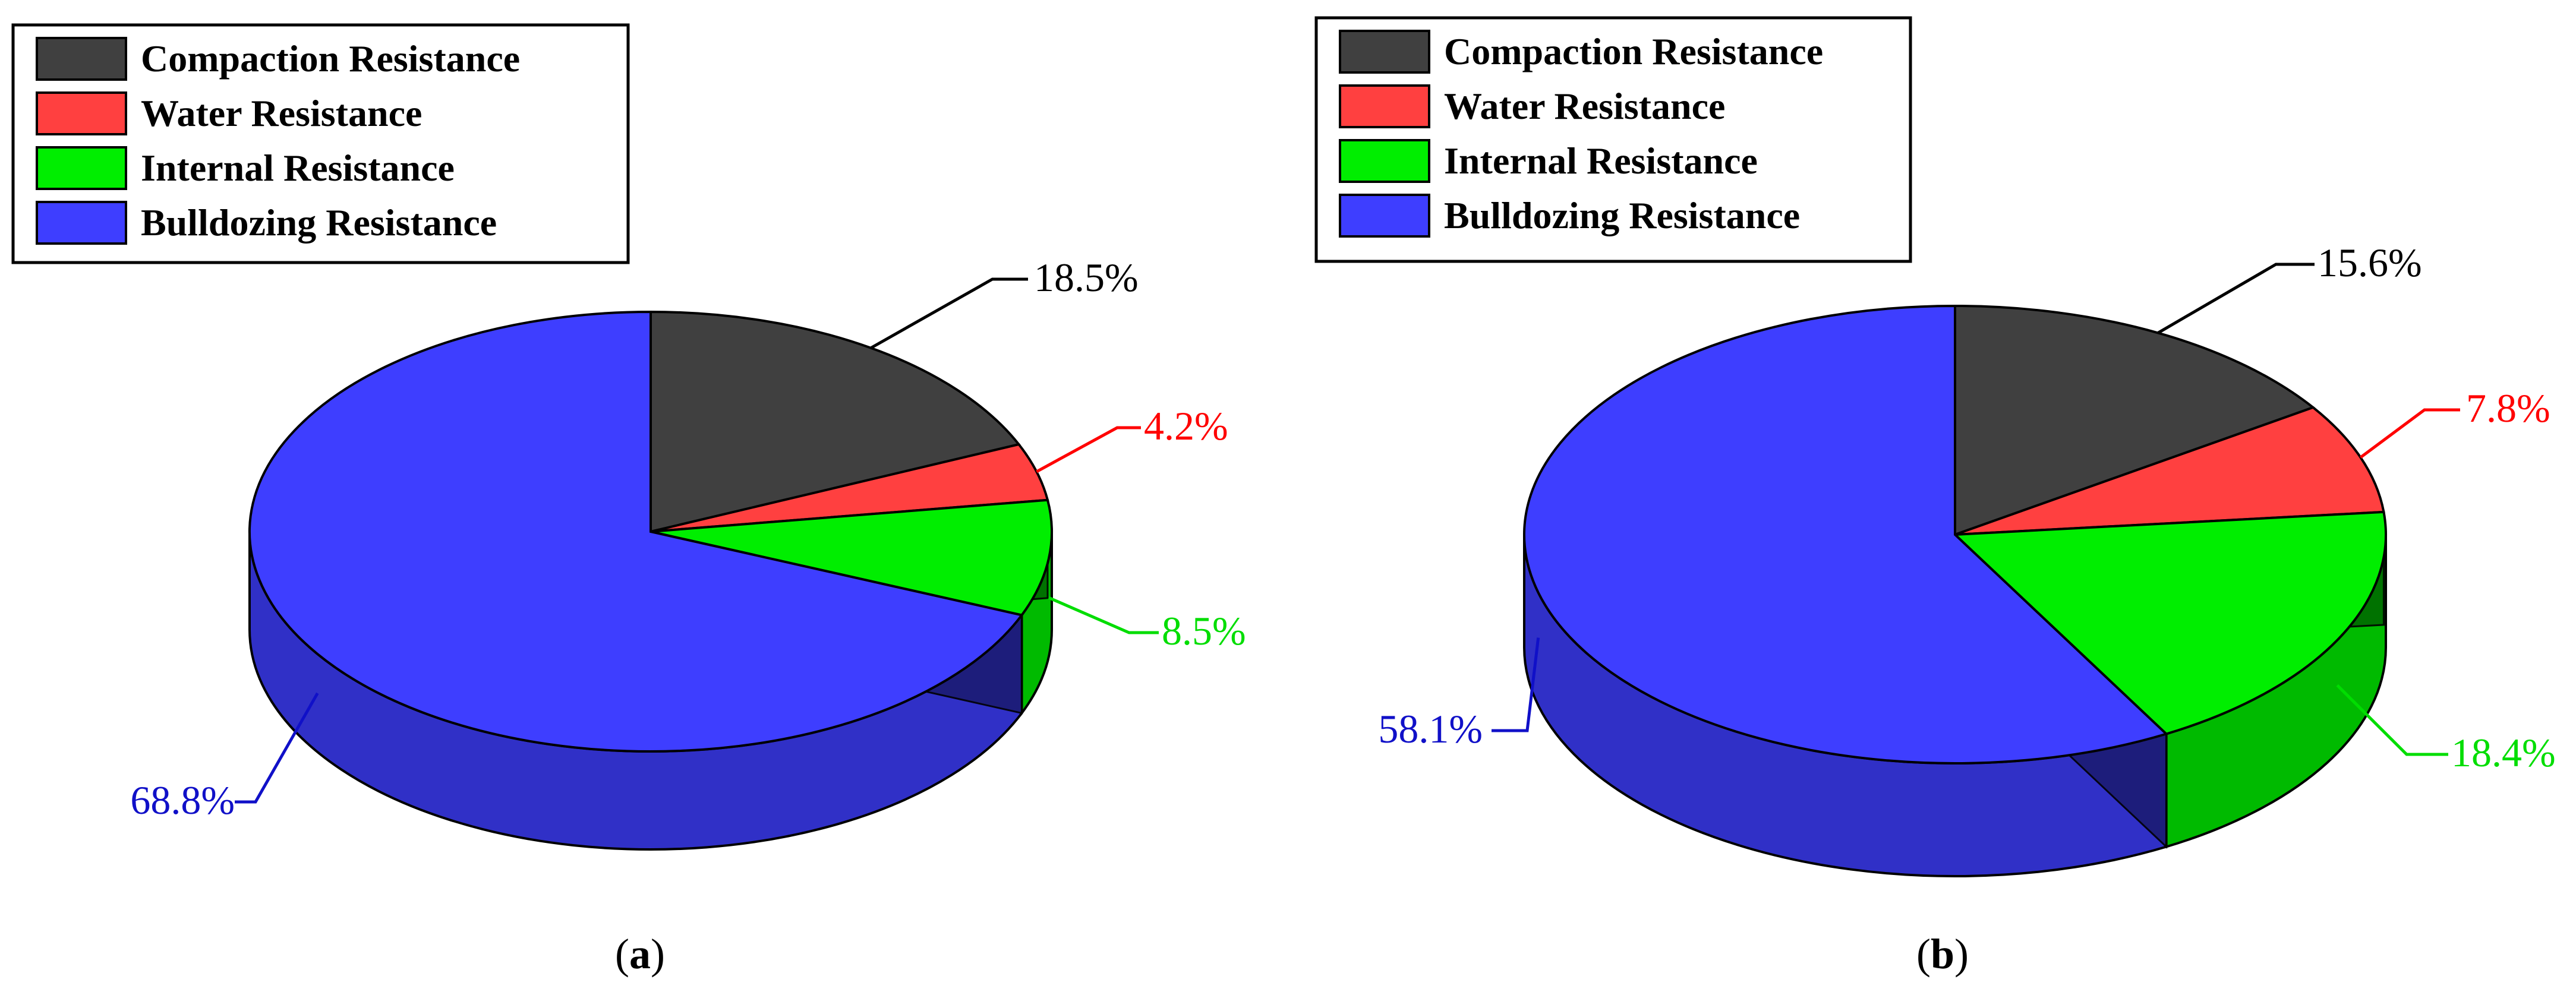  What do you see at coordinates (640, 954) in the screenshot?
I see `panel-caption-a: (a)` at bounding box center [640, 954].